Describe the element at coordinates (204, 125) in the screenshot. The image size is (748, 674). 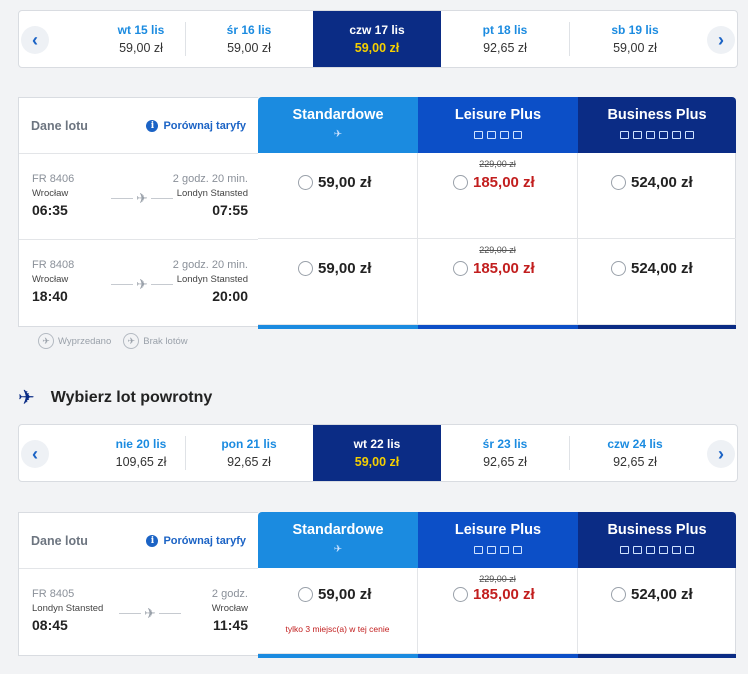
I see `compare-fares-label: Porównaj taryfy` at that location.